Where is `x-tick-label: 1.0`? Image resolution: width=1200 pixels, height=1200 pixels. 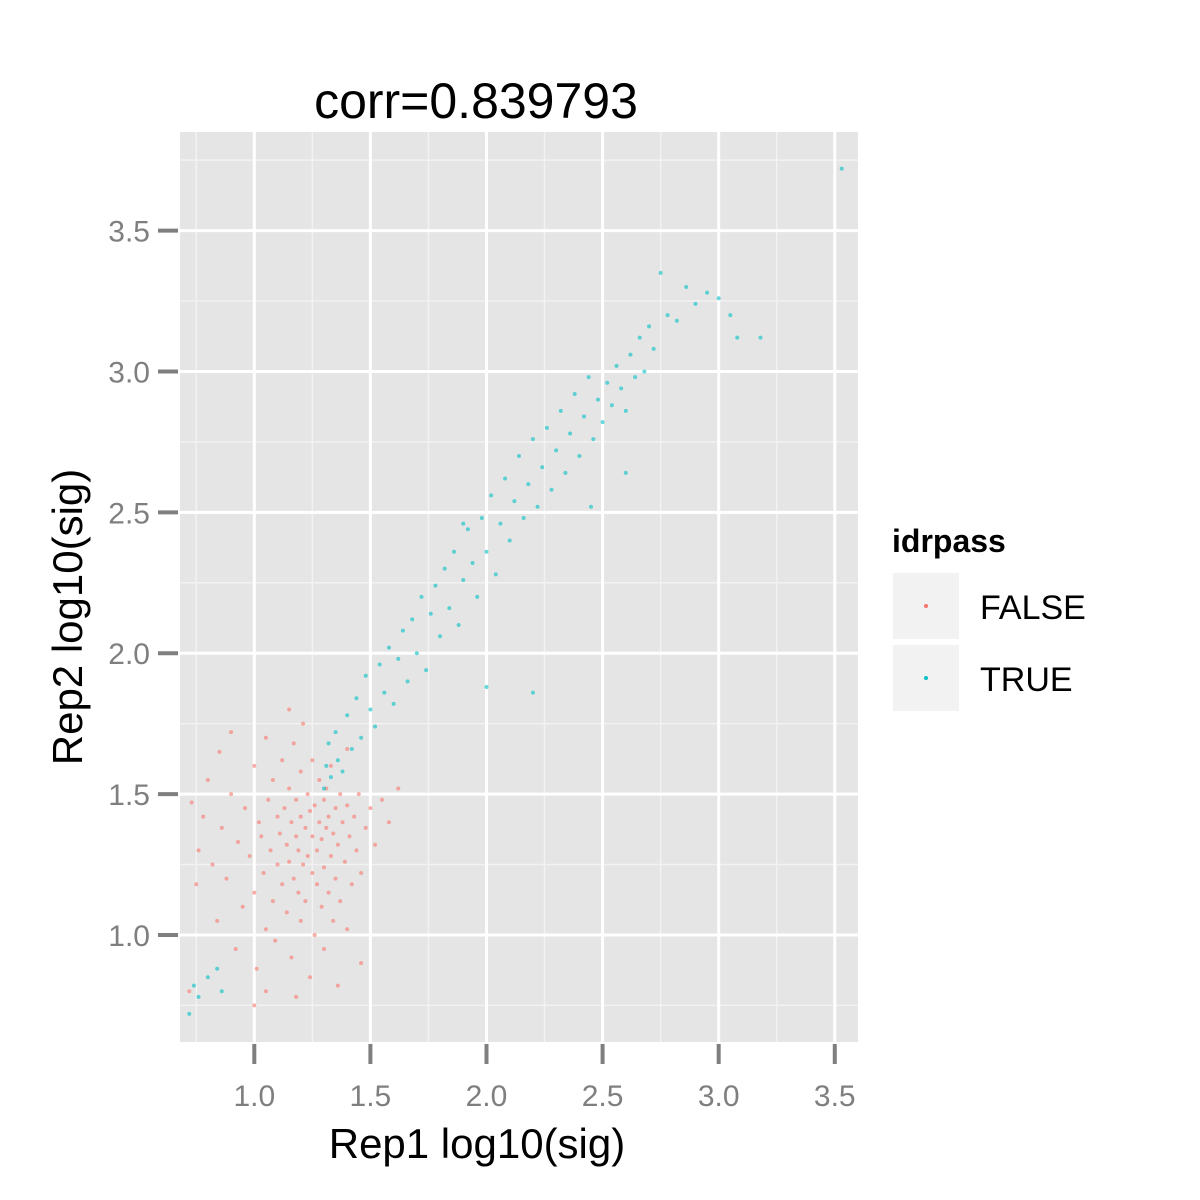
x-tick-label: 1.0 is located at coordinates (254, 1096).